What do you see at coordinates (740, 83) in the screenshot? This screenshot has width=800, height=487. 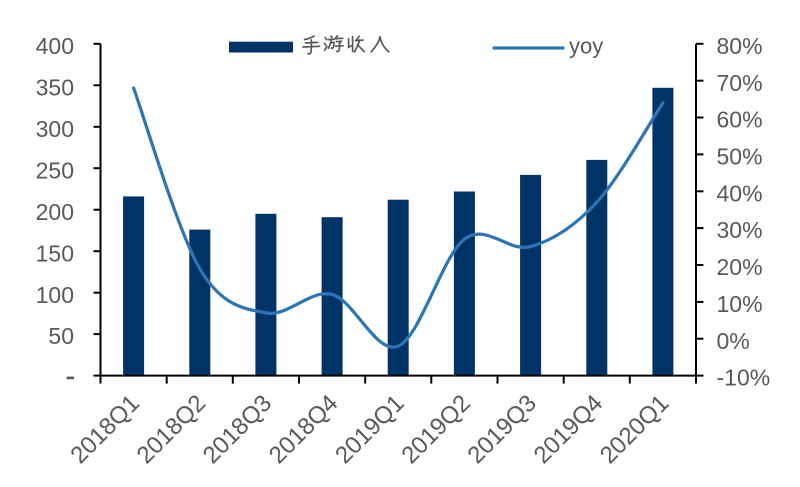 I see `svg-text: 70%` at bounding box center [740, 83].